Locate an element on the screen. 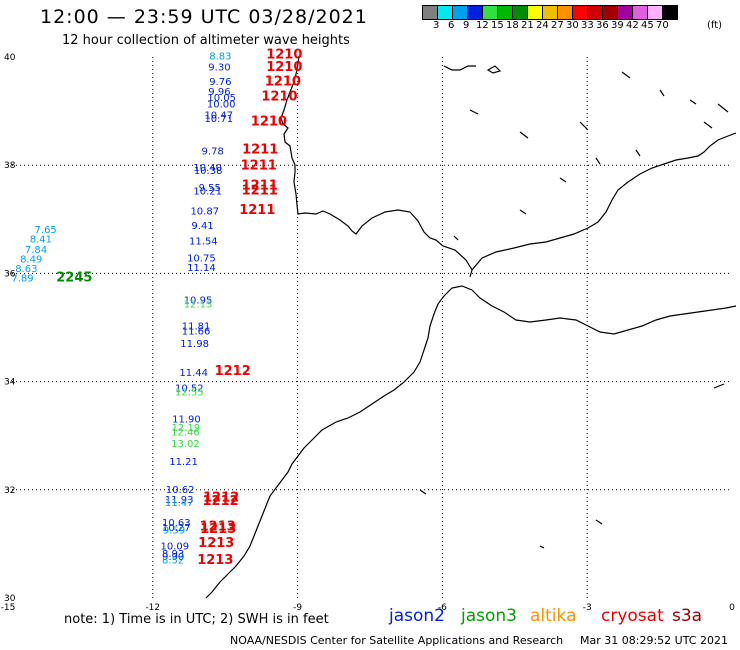 The width and height of the screenshot is (740, 650). legend-tick-label: 36 is located at coordinates (602, 25).